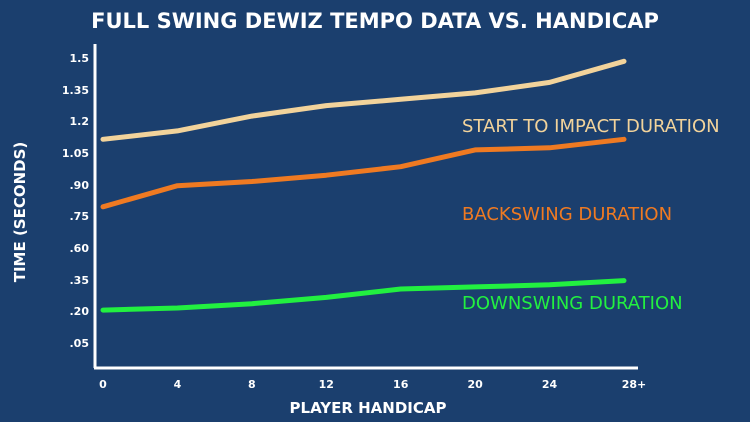  Describe the element at coordinates (75, 90) in the screenshot. I see `y-tick-label: 1.35` at that location.